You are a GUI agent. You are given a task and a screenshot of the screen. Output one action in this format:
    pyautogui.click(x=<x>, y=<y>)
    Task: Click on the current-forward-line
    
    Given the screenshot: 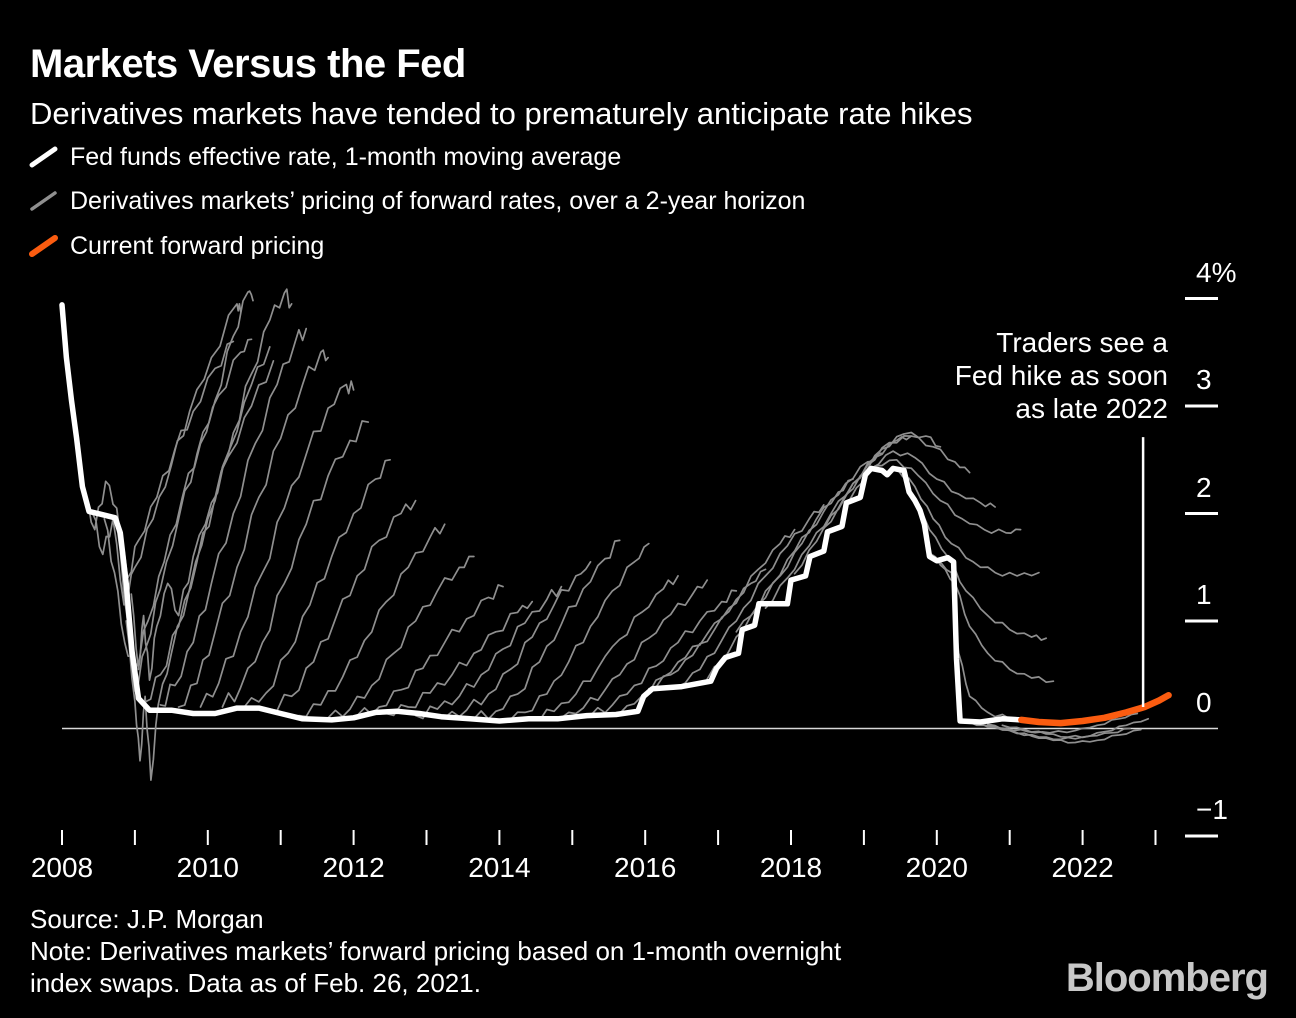 What is the action you would take?
    pyautogui.click(x=1095, y=709)
    